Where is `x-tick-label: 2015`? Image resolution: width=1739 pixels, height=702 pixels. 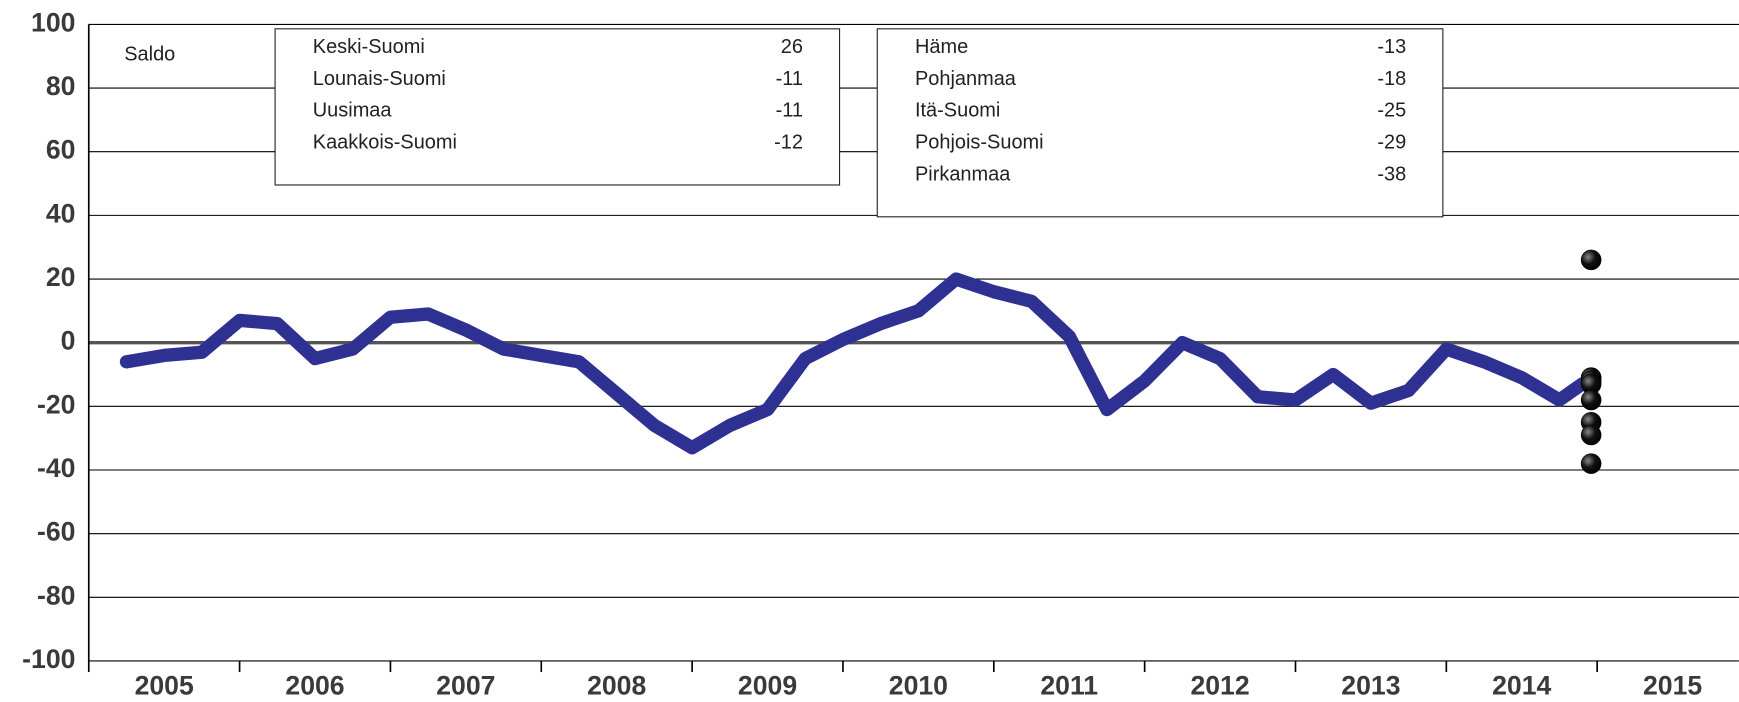
x-tick-label: 2015 is located at coordinates (1672, 686).